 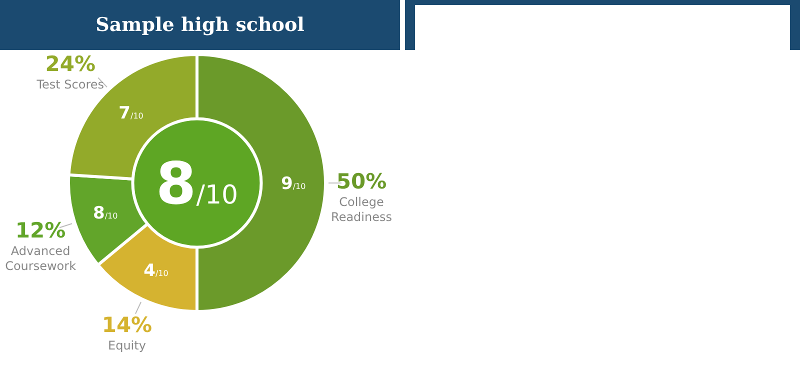 What do you see at coordinates (70, 85) in the screenshot?
I see `slice-label: Test Scores` at bounding box center [70, 85].